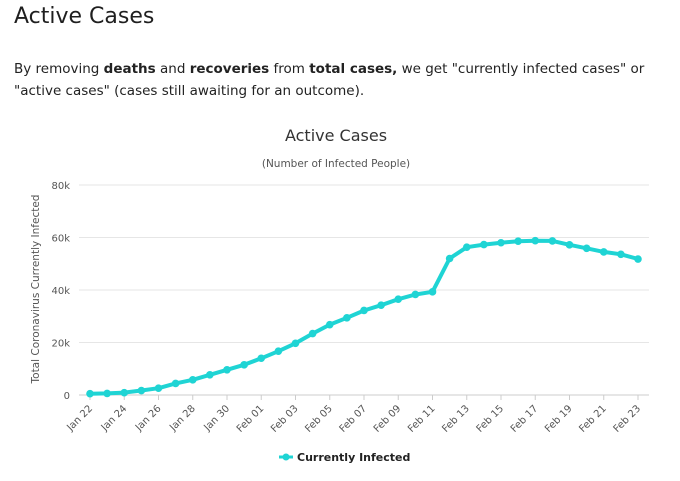  What do you see at coordinates (456, 419) in the screenshot?
I see `x-tick-label: Feb 13` at bounding box center [456, 419].